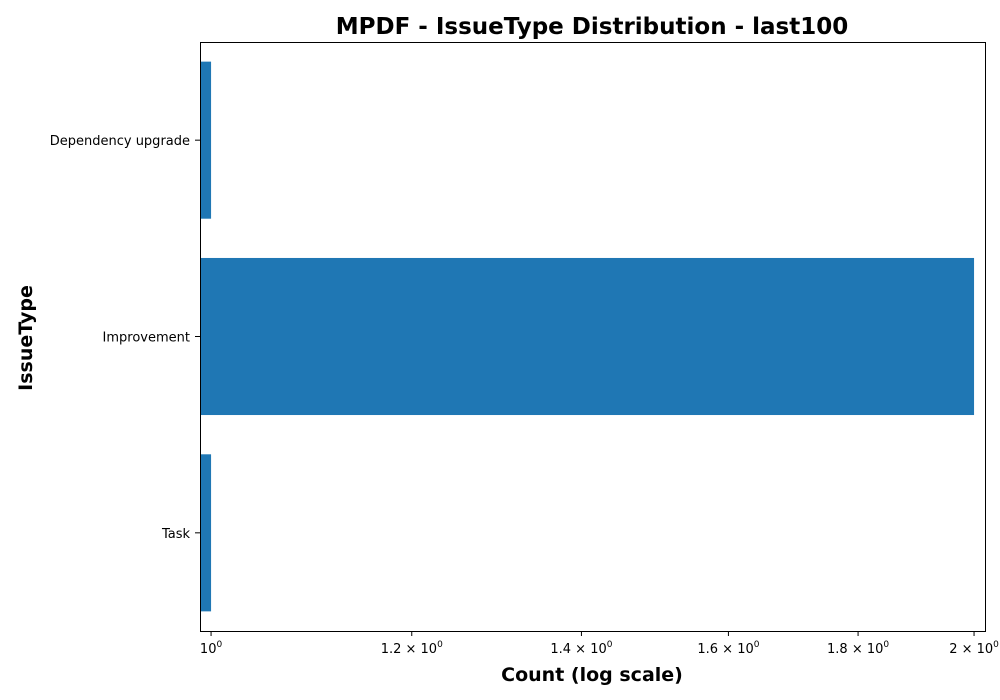  I want to click on y-tick-label: Improvement, so click(146, 338).